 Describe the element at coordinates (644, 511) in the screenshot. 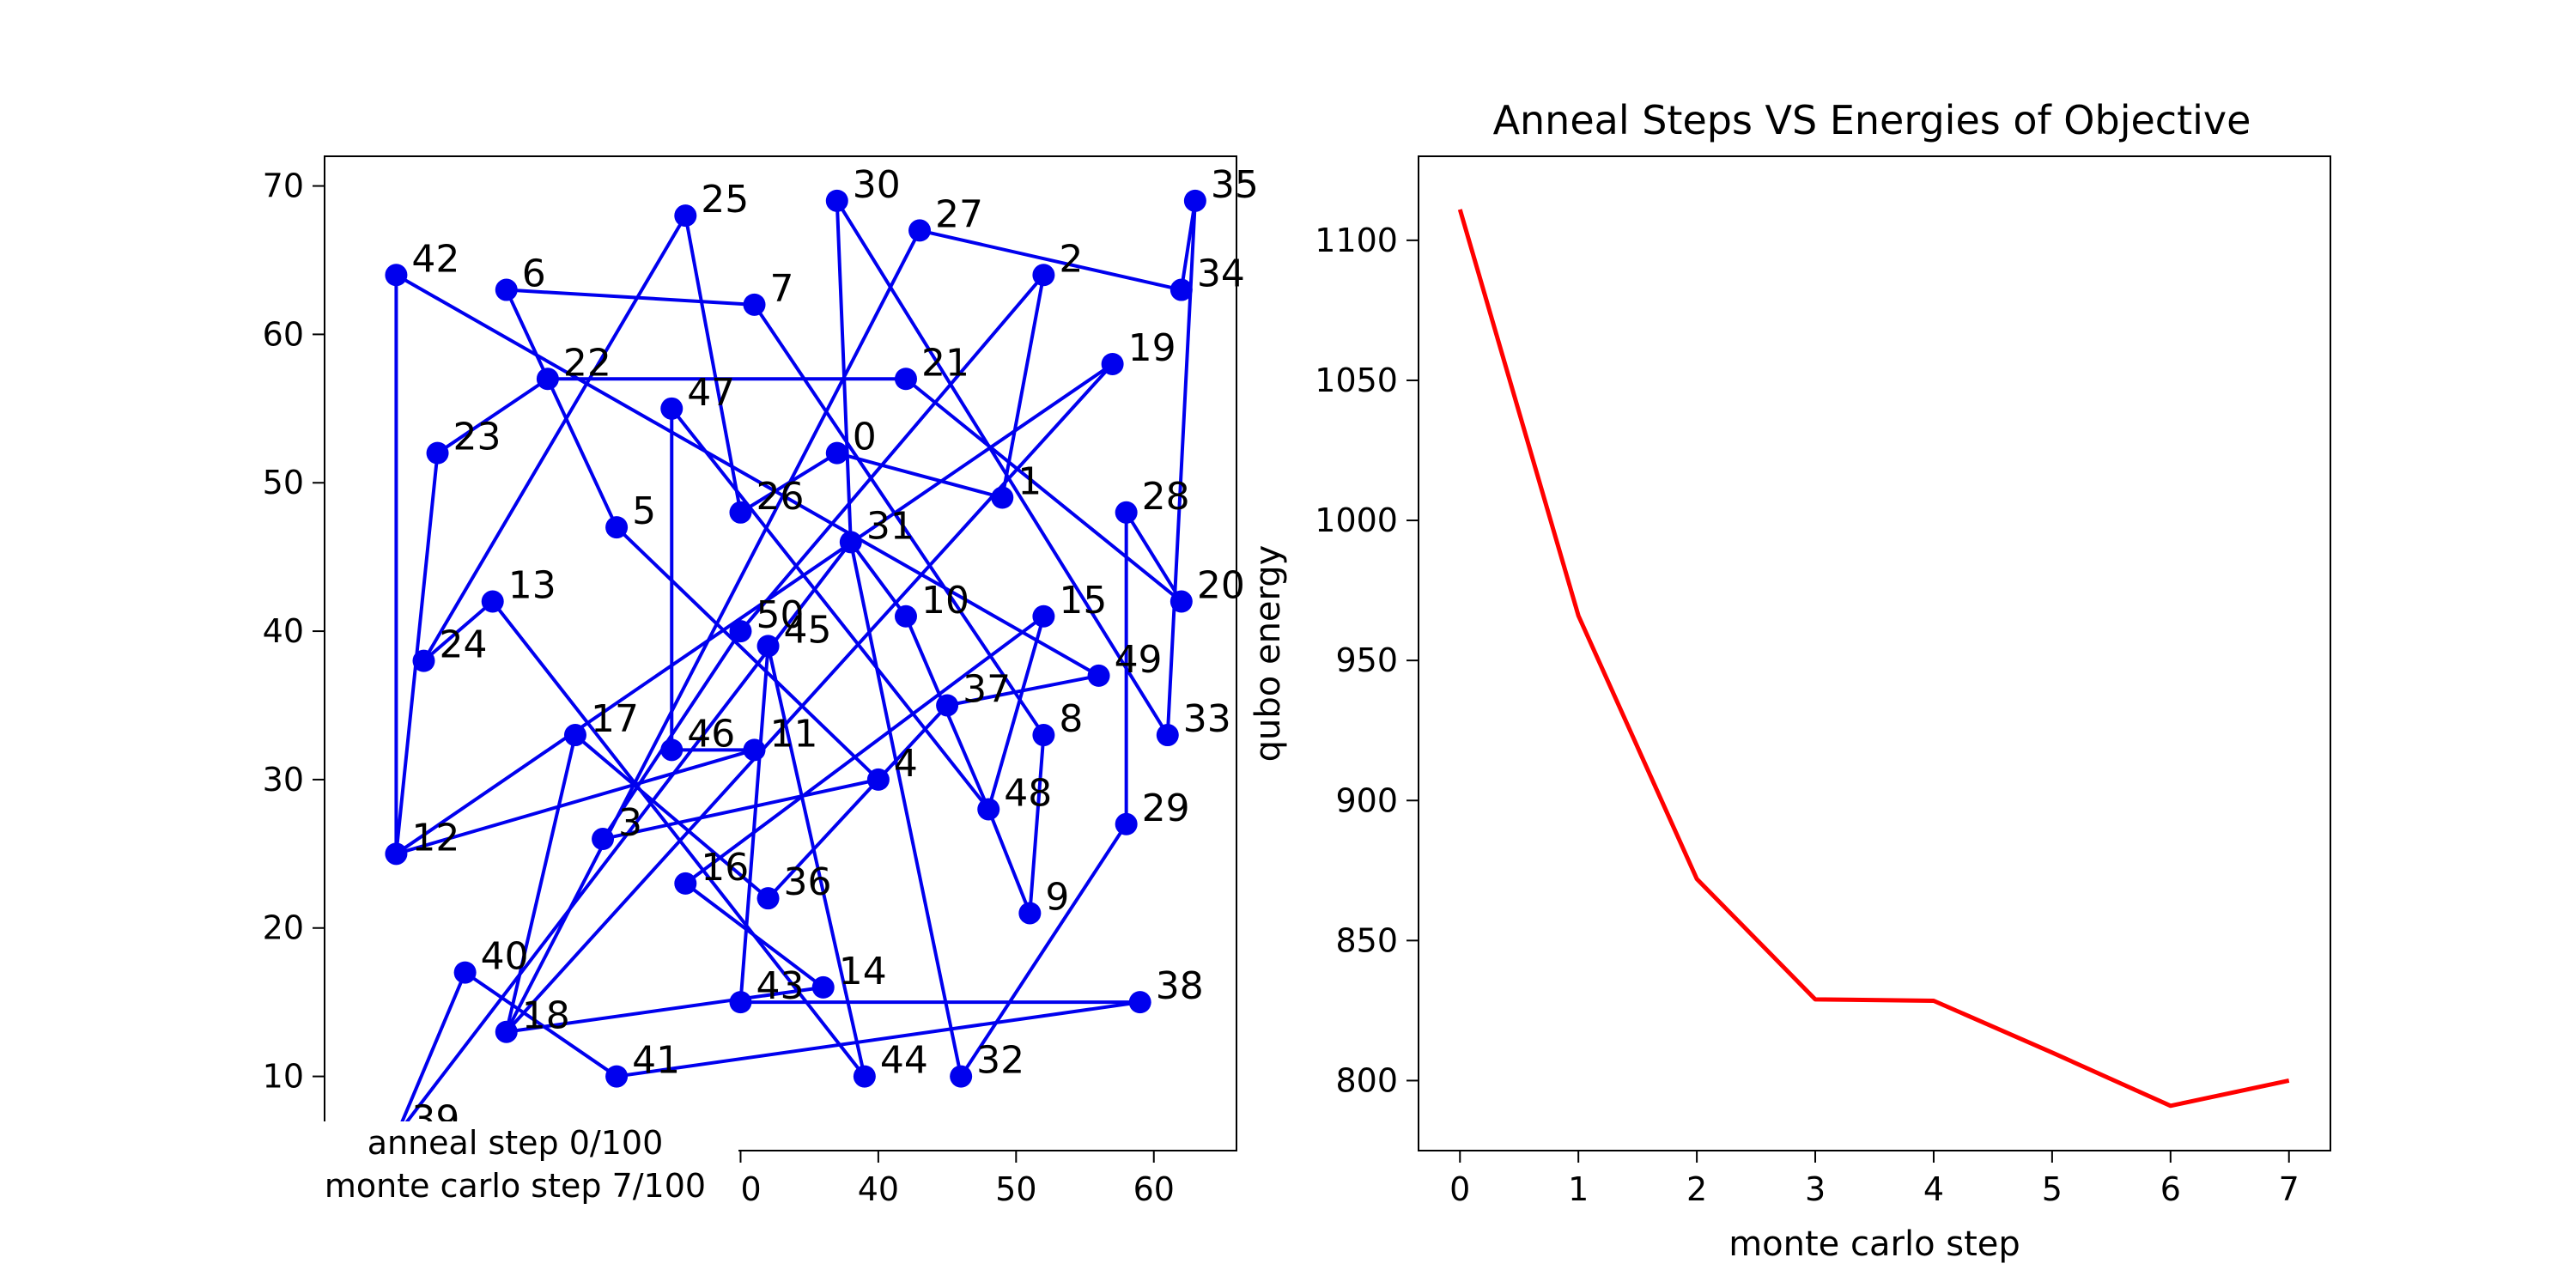

I see `city-label: 5` at that location.